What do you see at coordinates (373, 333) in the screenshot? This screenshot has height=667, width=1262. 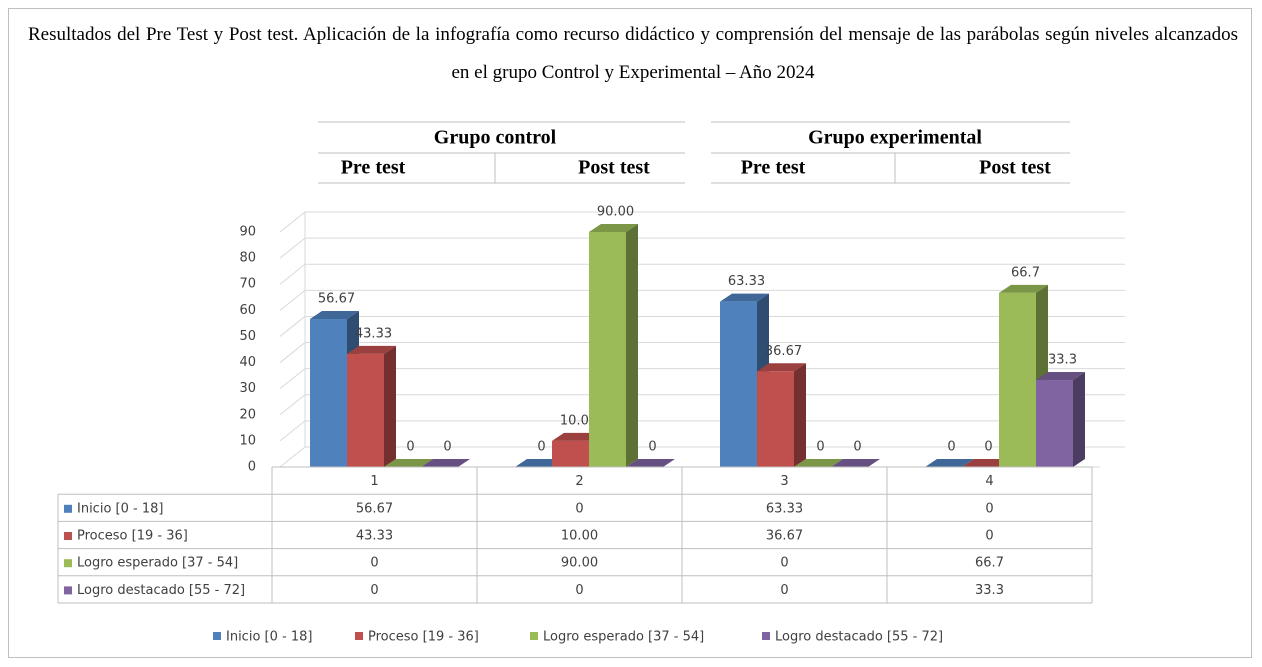 I see `data-label: 43.33` at bounding box center [373, 333].